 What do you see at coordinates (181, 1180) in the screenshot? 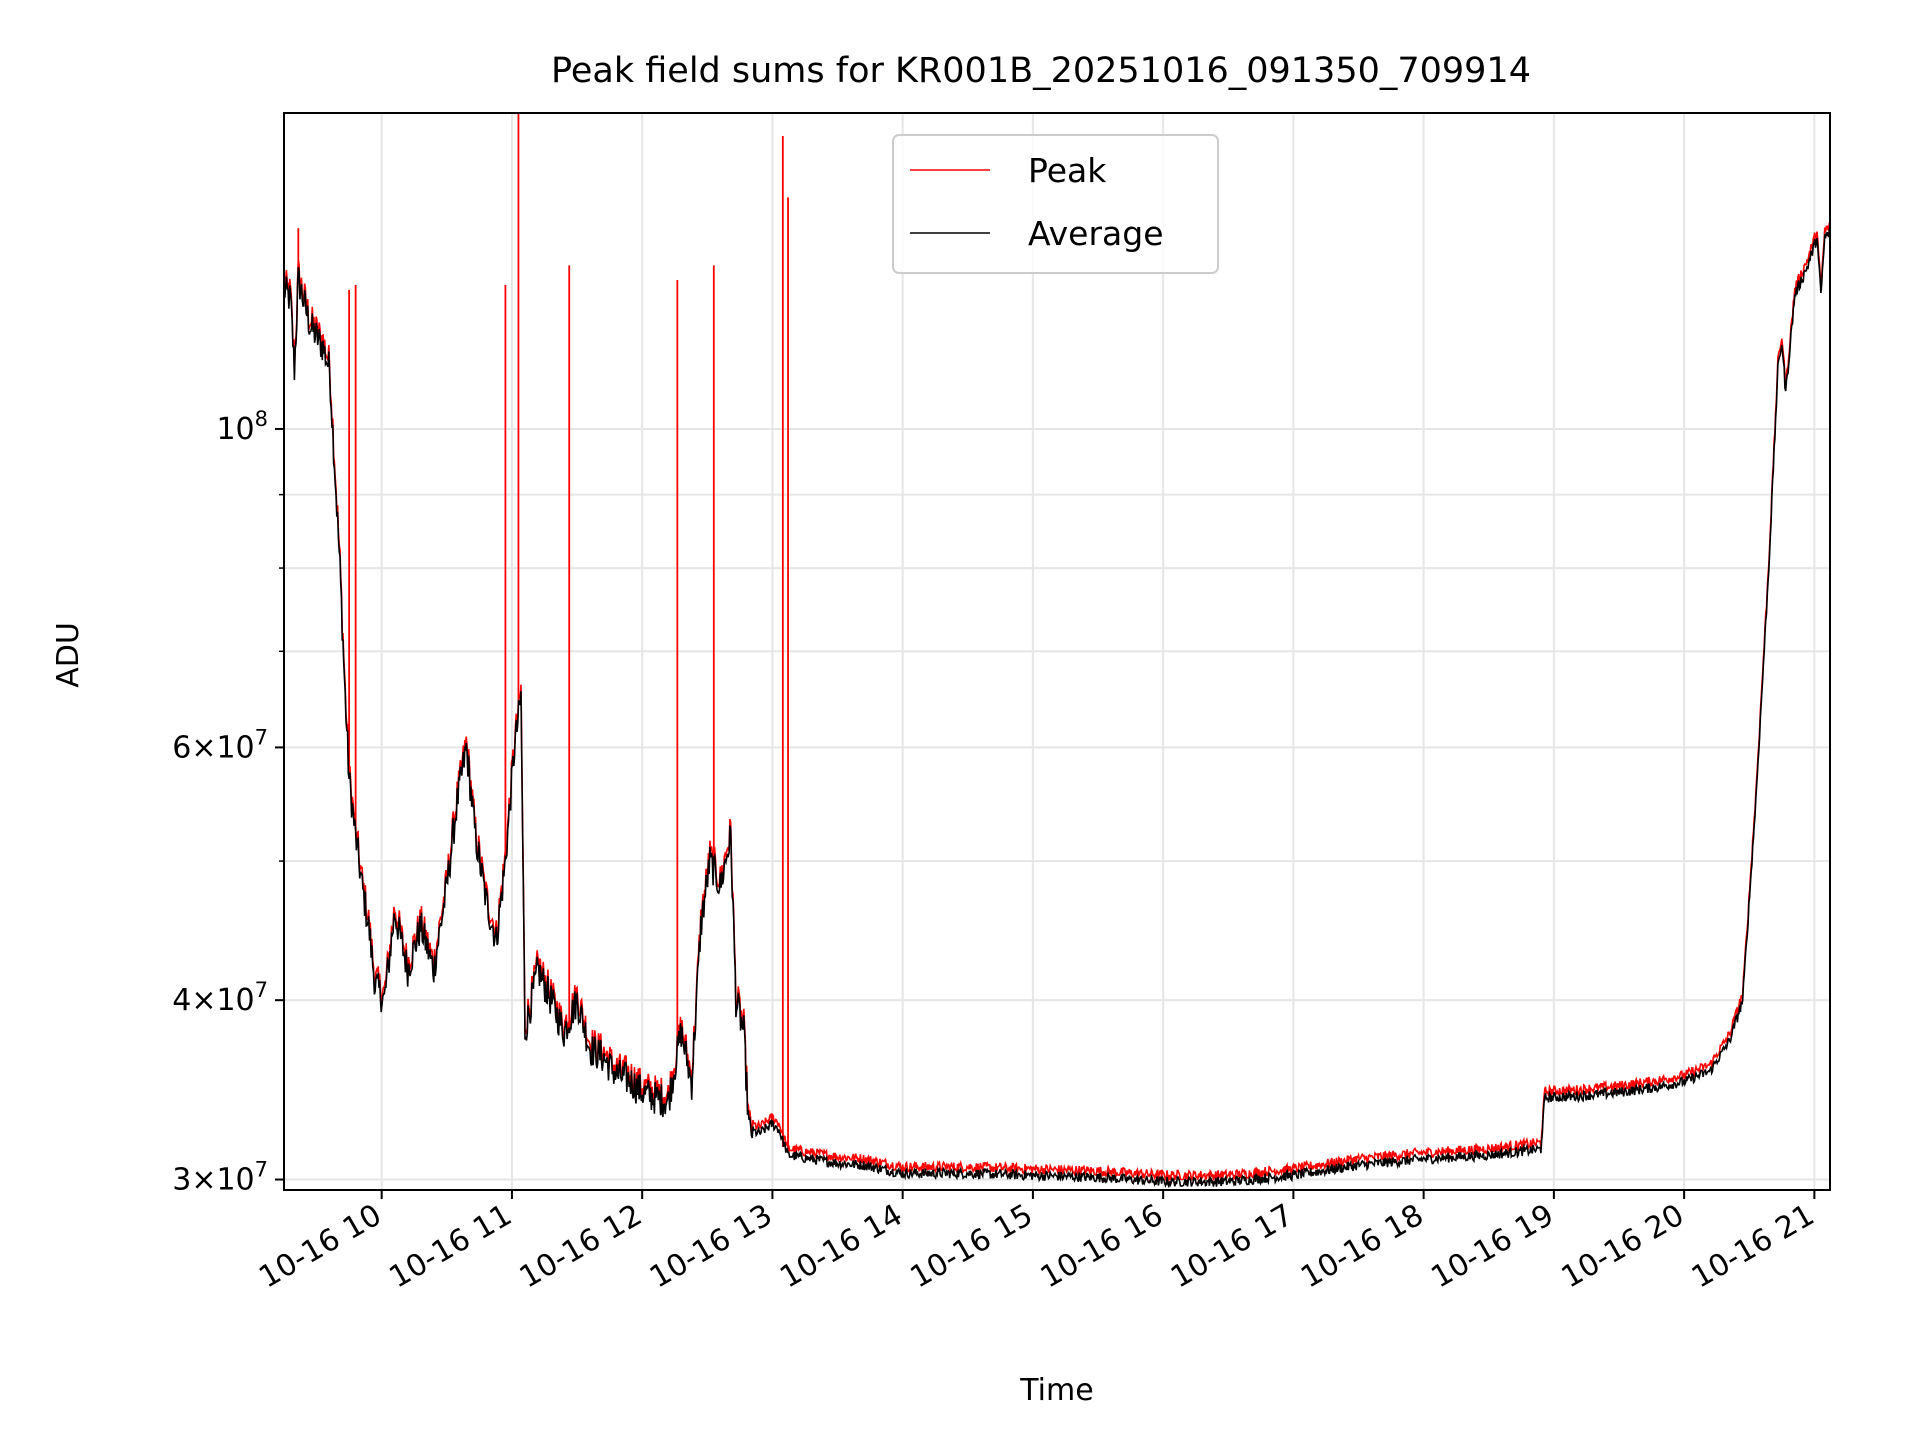
I see `y-tick-mantissa: 3` at bounding box center [181, 1180].